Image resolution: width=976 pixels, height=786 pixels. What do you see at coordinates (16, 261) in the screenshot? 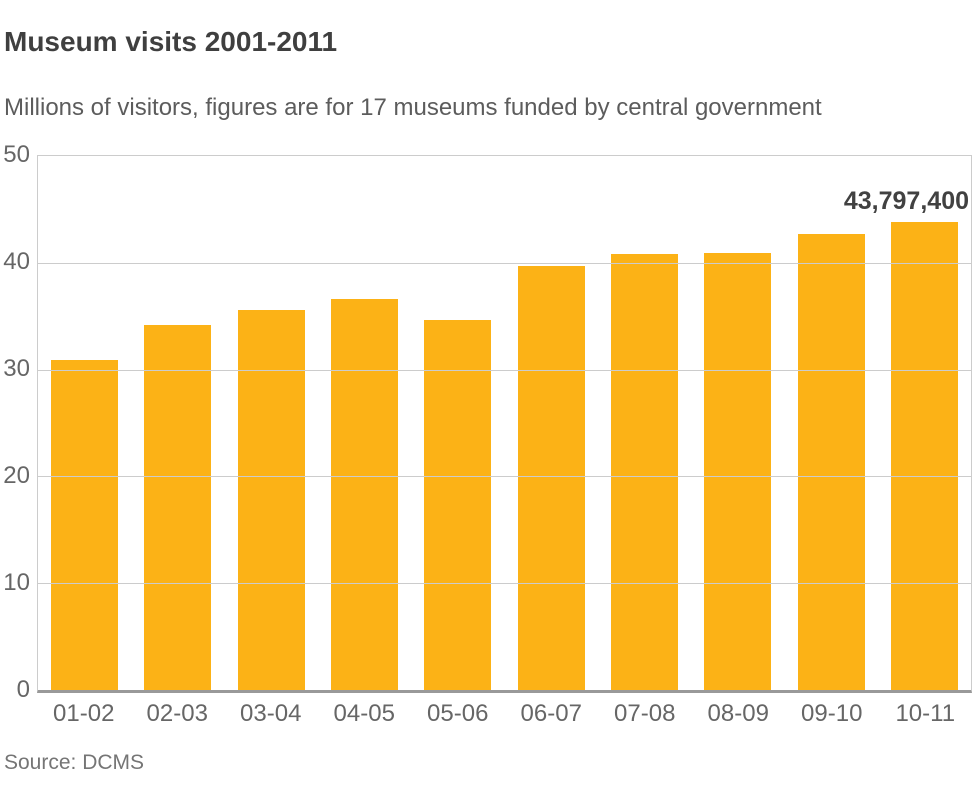
I see `y-tick-label: 40` at bounding box center [16, 261].